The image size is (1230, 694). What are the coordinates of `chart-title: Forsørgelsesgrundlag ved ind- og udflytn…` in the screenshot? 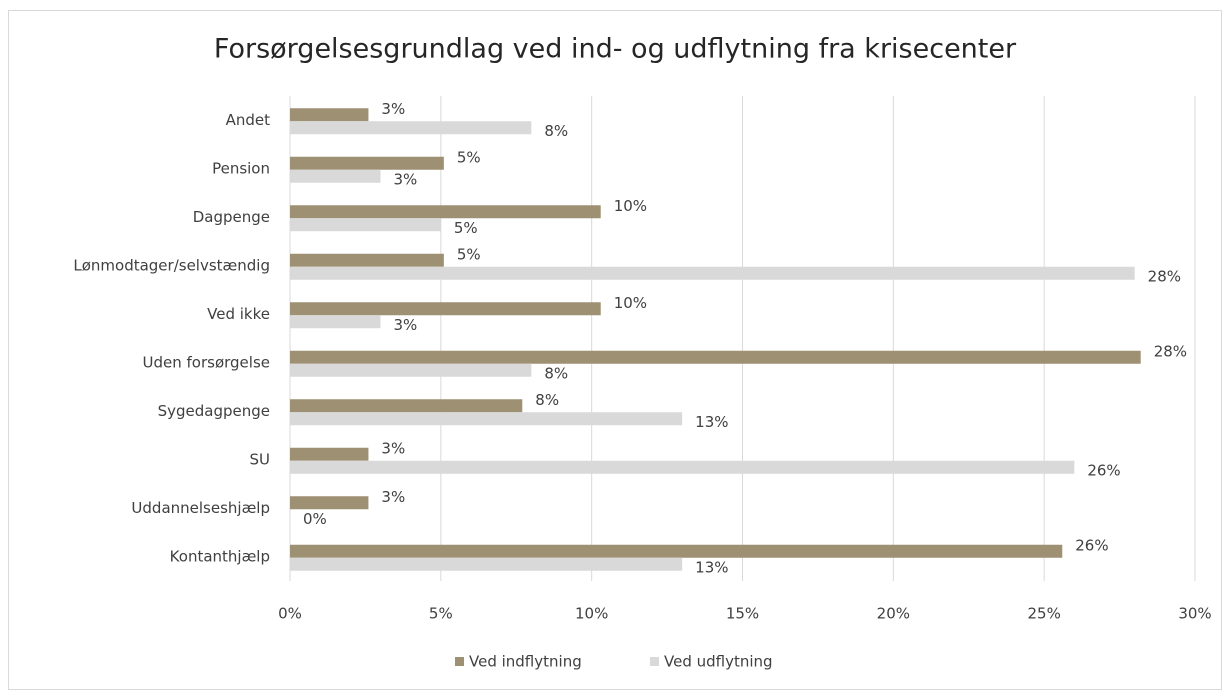 It's located at (615, 49).